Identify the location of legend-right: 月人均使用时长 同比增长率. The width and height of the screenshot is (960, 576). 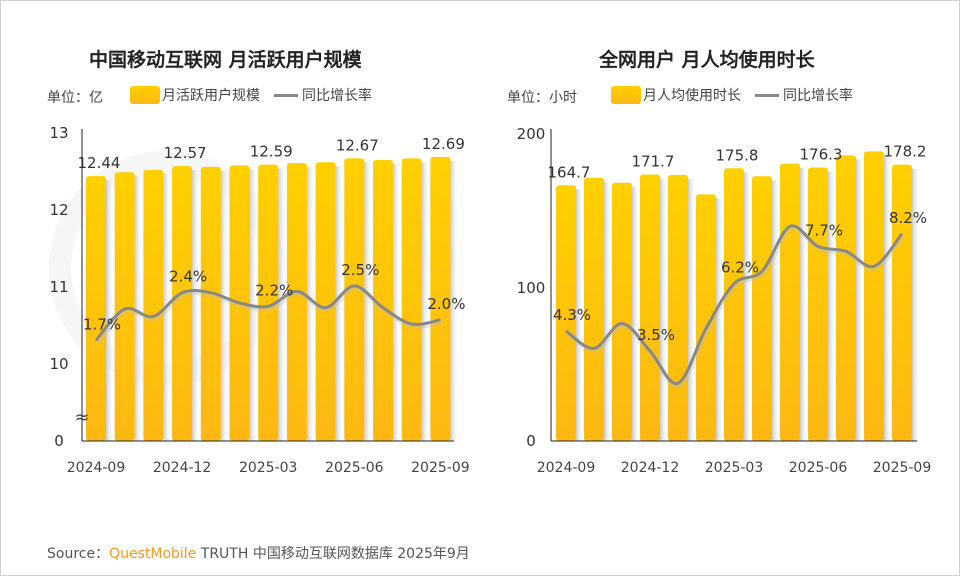
(732, 95).